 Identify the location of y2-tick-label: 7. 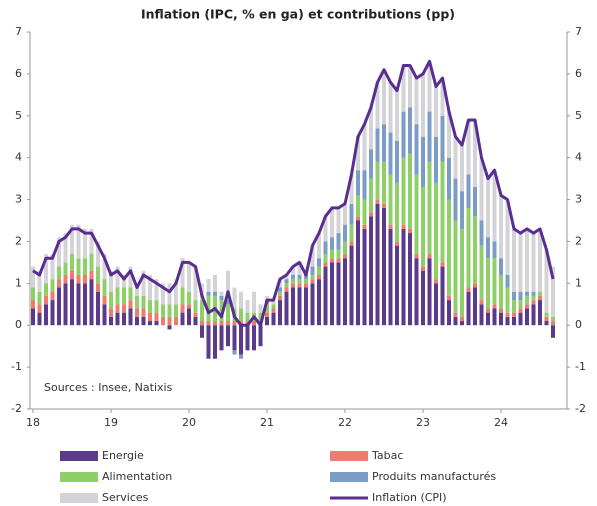
(578, 31).